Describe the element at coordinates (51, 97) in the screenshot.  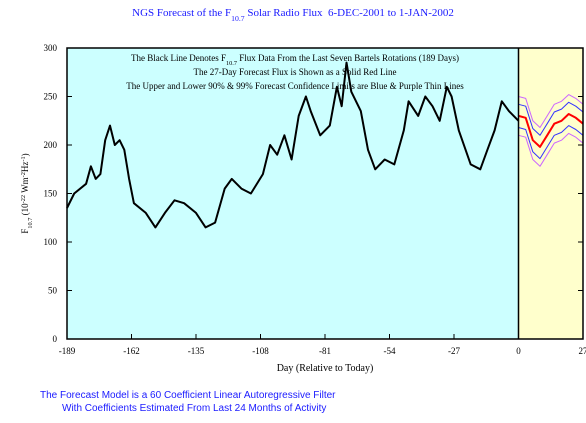
I see `y-tick-label: 250` at that location.